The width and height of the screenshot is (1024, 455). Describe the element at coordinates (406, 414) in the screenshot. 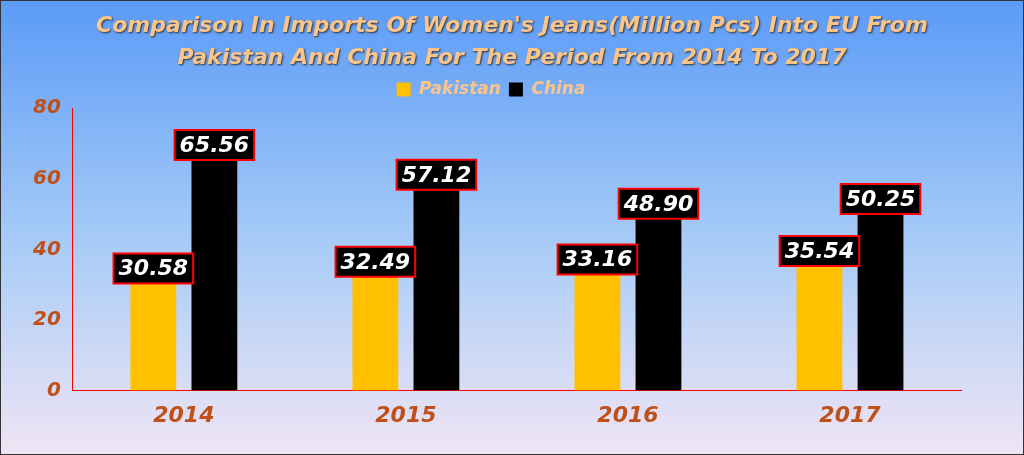

I see `x-tick-label: 2015` at that location.